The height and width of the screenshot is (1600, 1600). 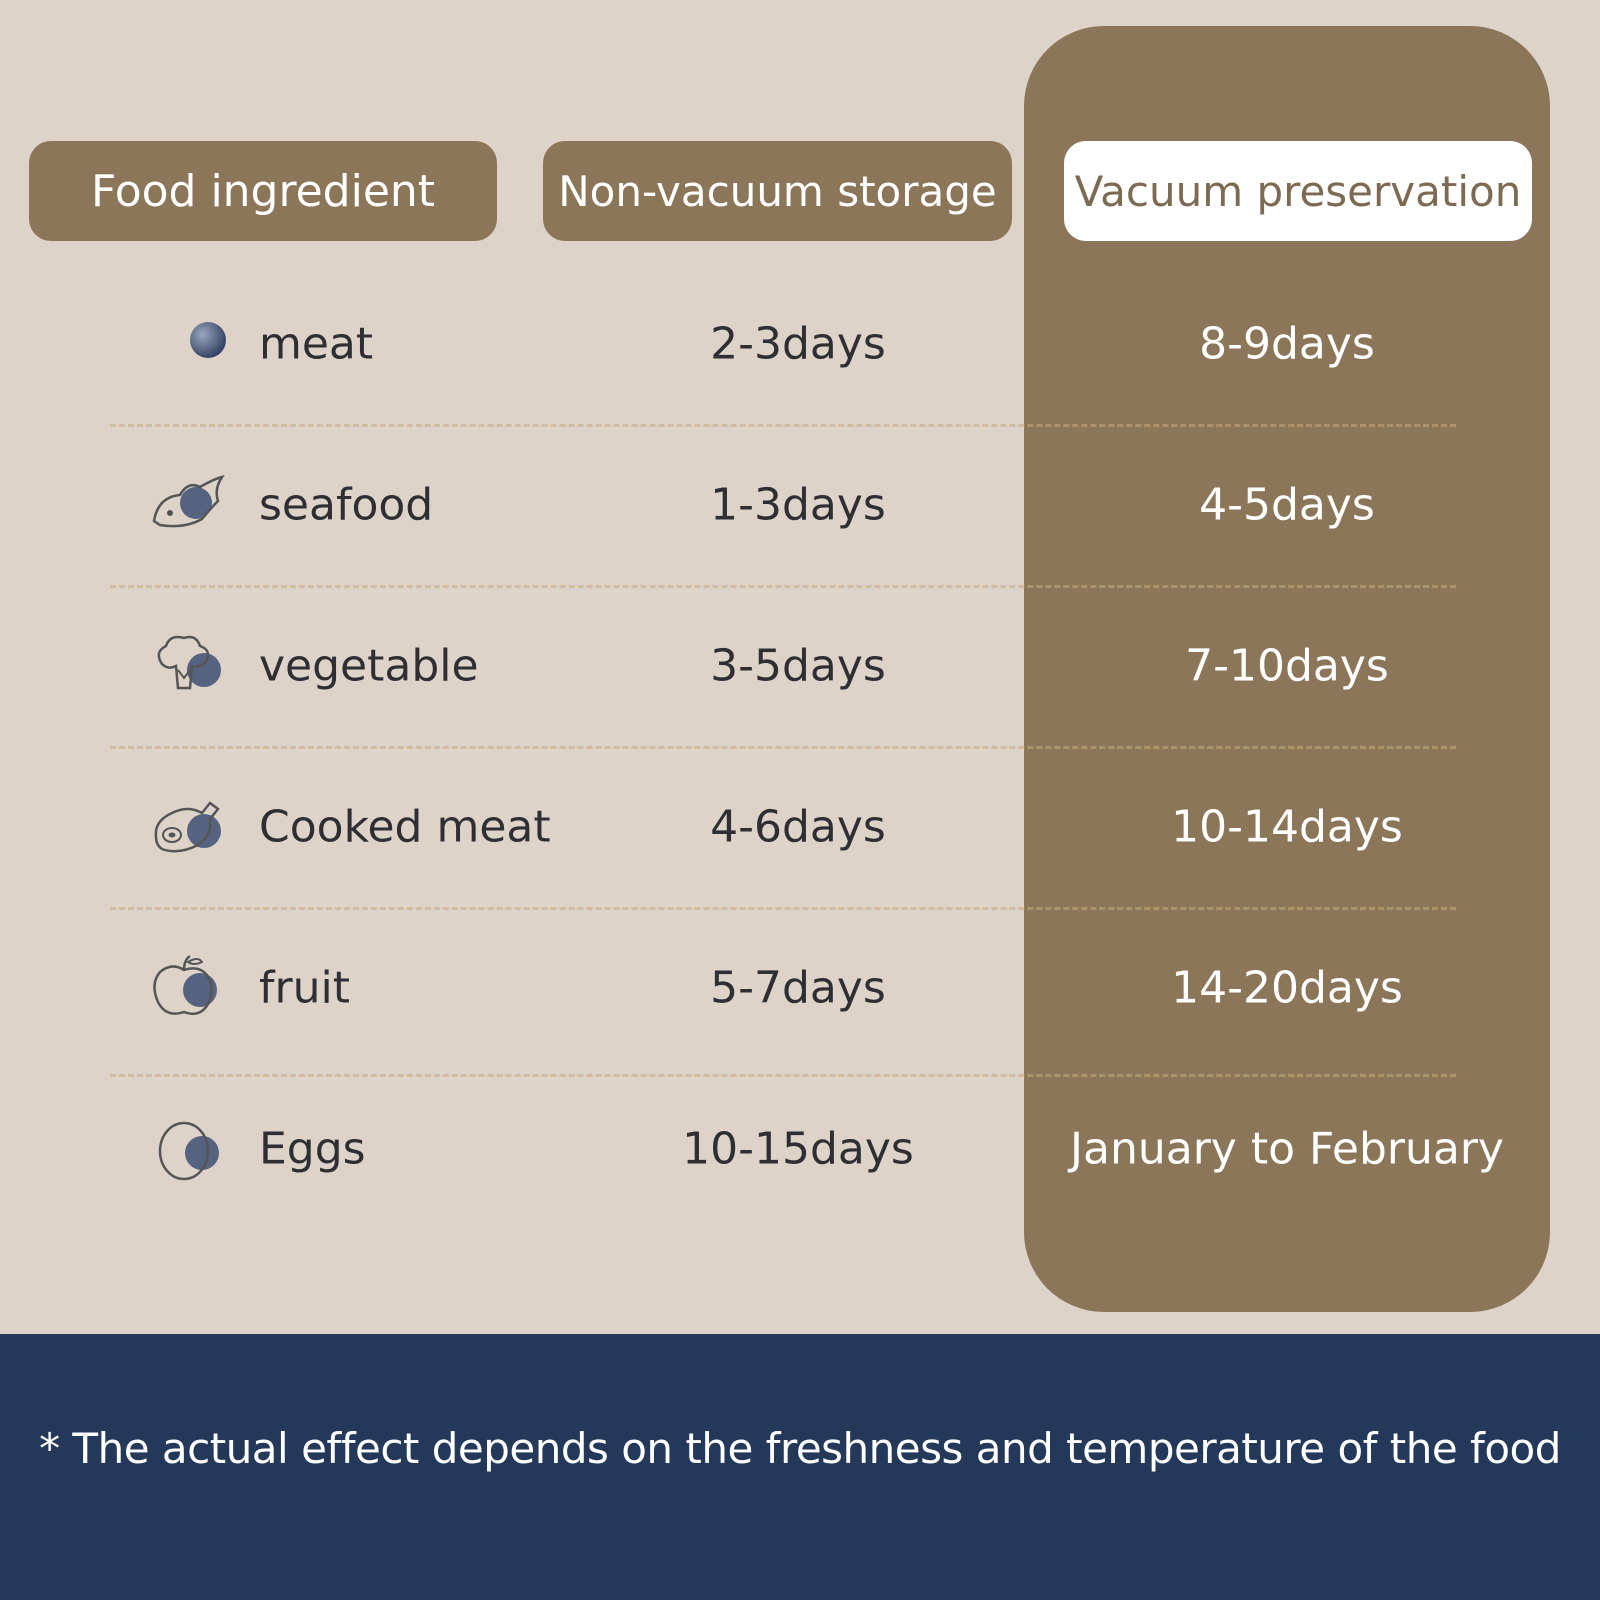 What do you see at coordinates (185, 984) in the screenshot?
I see `apple-icon` at bounding box center [185, 984].